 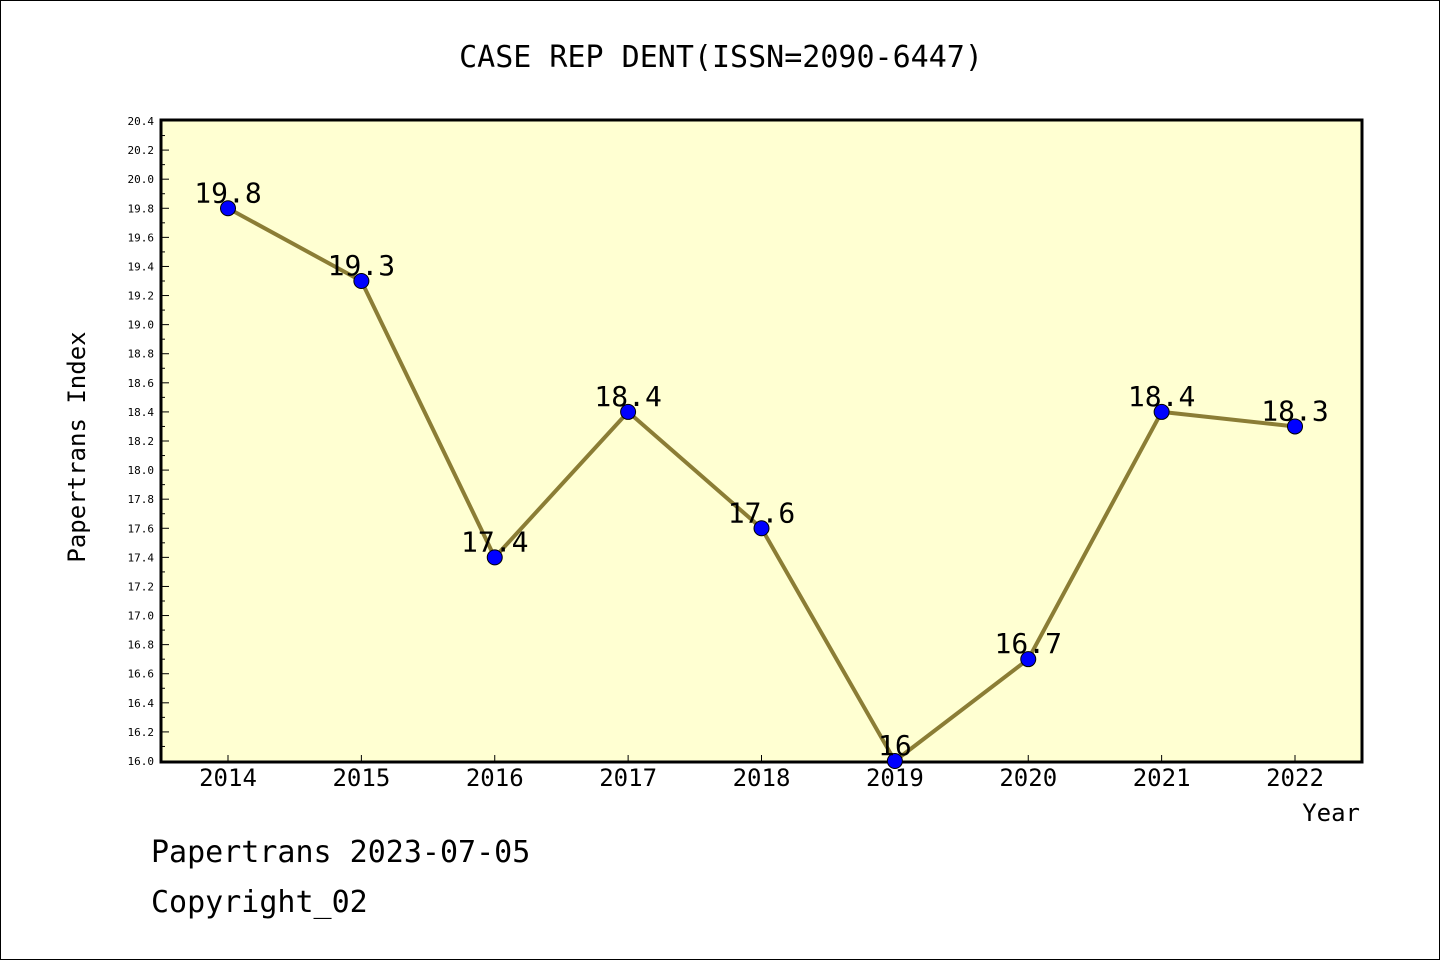 What do you see at coordinates (721, 57) in the screenshot?
I see `chart-title: CASE REP DENT(ISSN=2090-6447)` at bounding box center [721, 57].